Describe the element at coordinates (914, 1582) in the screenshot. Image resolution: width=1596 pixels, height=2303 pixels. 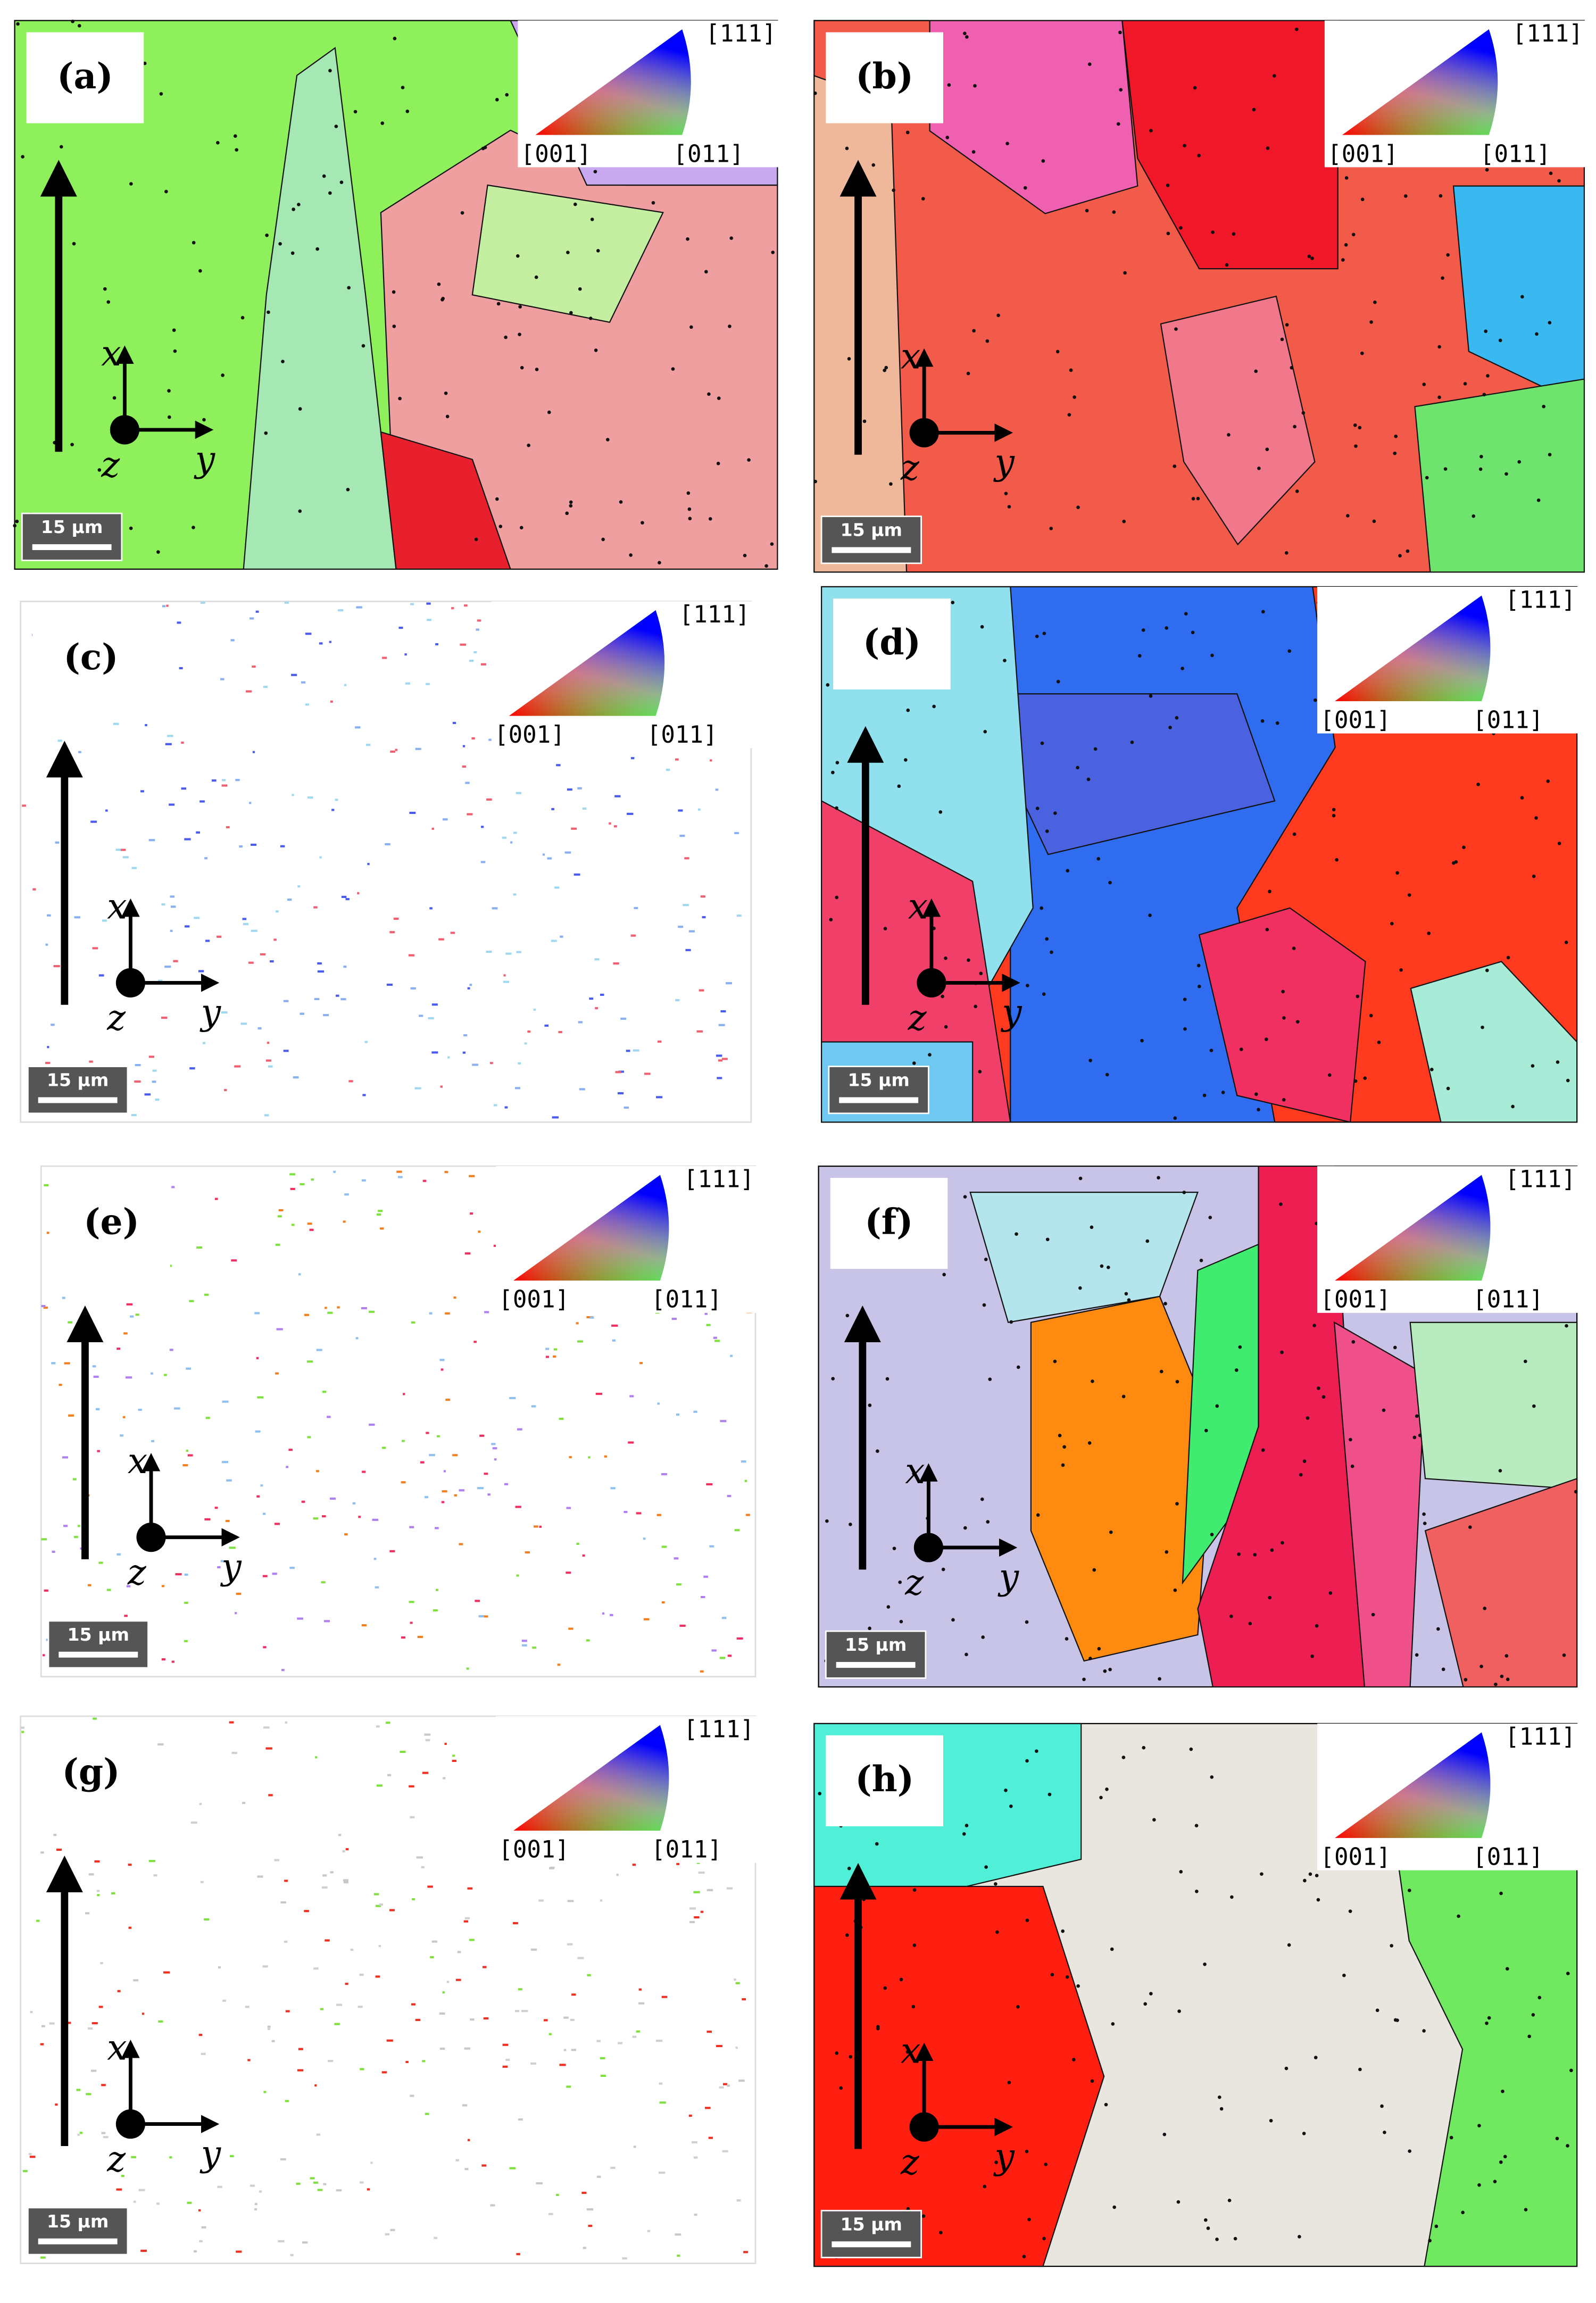
I see `axis-label: z` at that location.